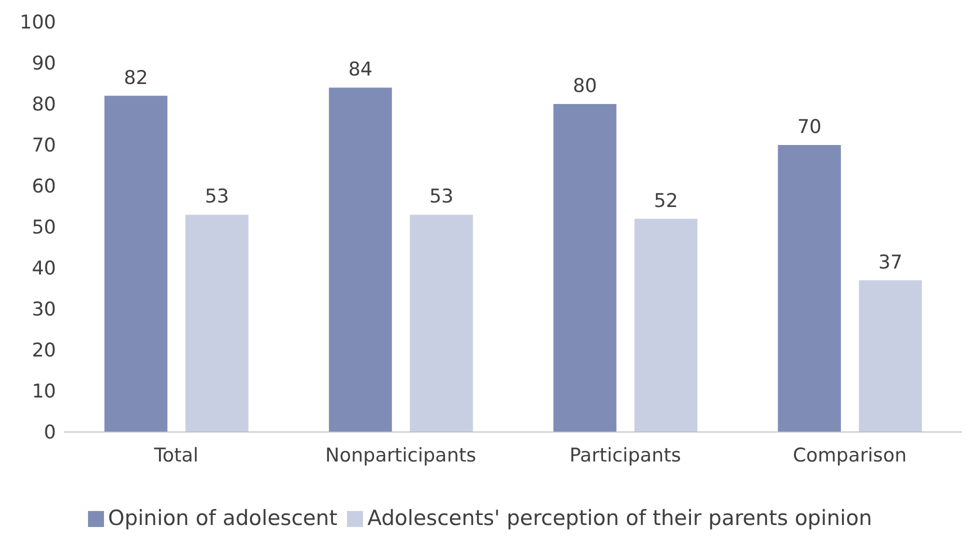 The width and height of the screenshot is (970, 548). I want to click on y-tick-label: 40, so click(44, 269).